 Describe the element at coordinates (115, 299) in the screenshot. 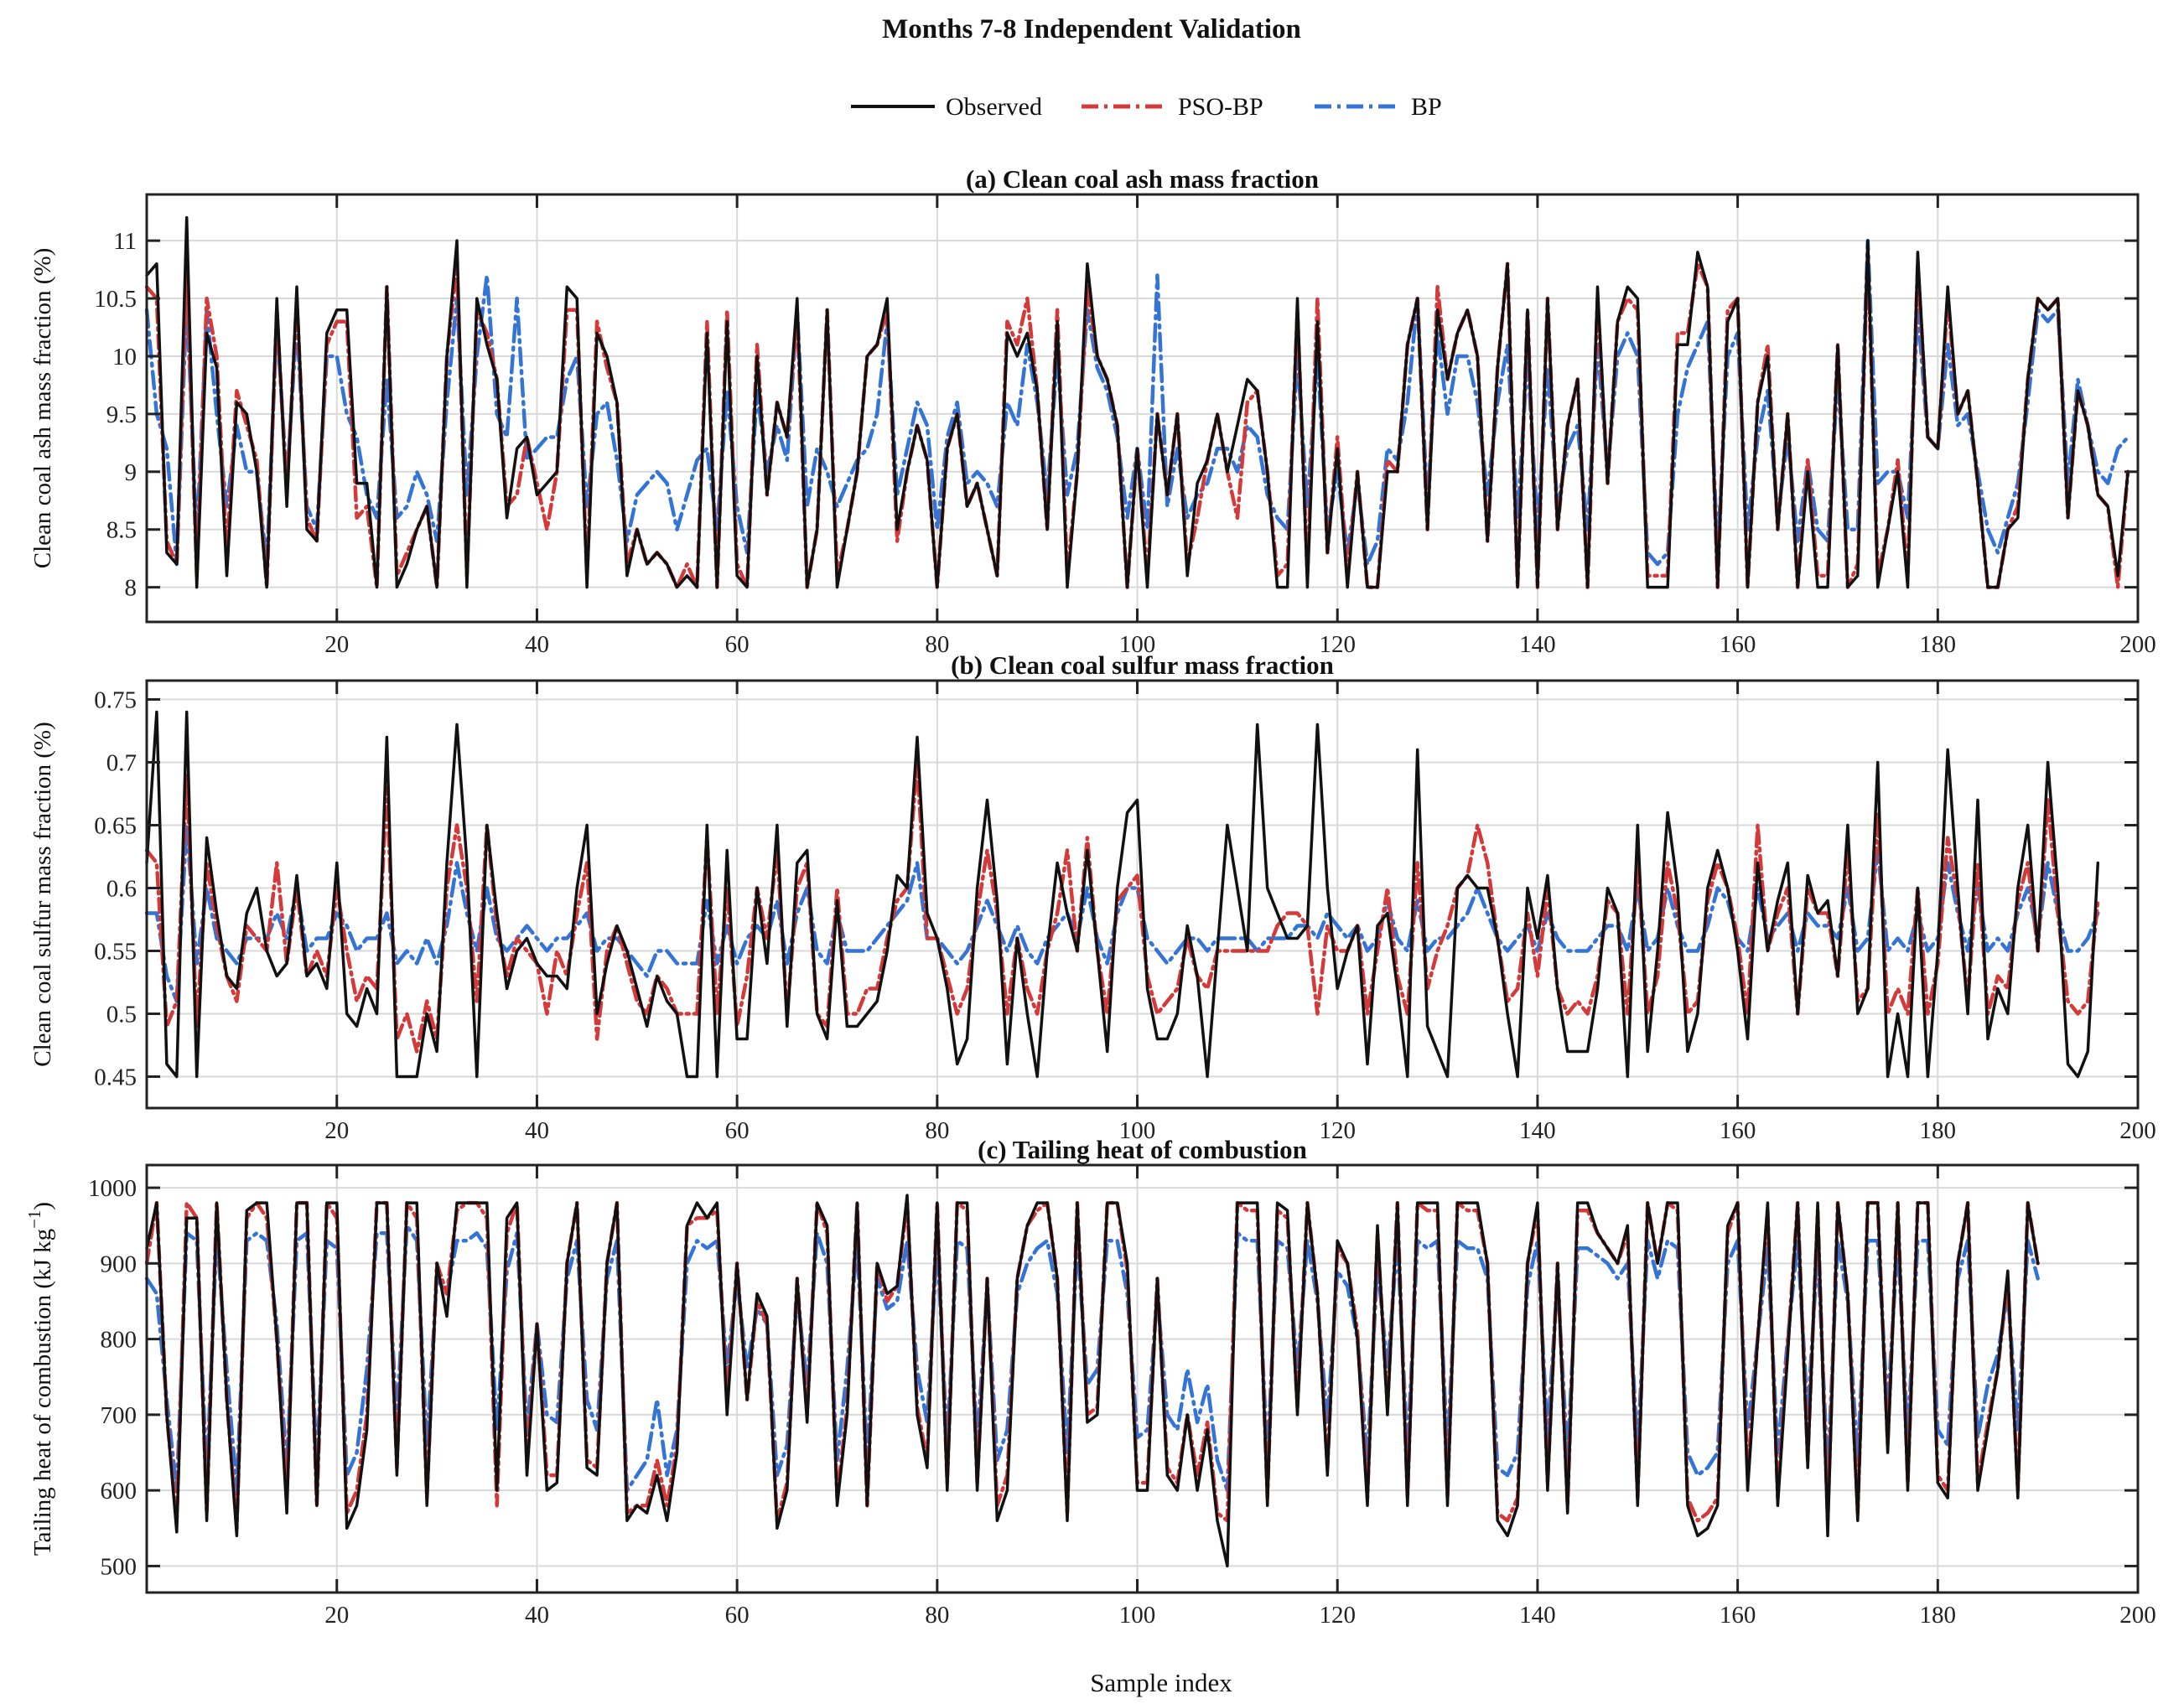

I see `y-tick-label: 10.5` at that location.